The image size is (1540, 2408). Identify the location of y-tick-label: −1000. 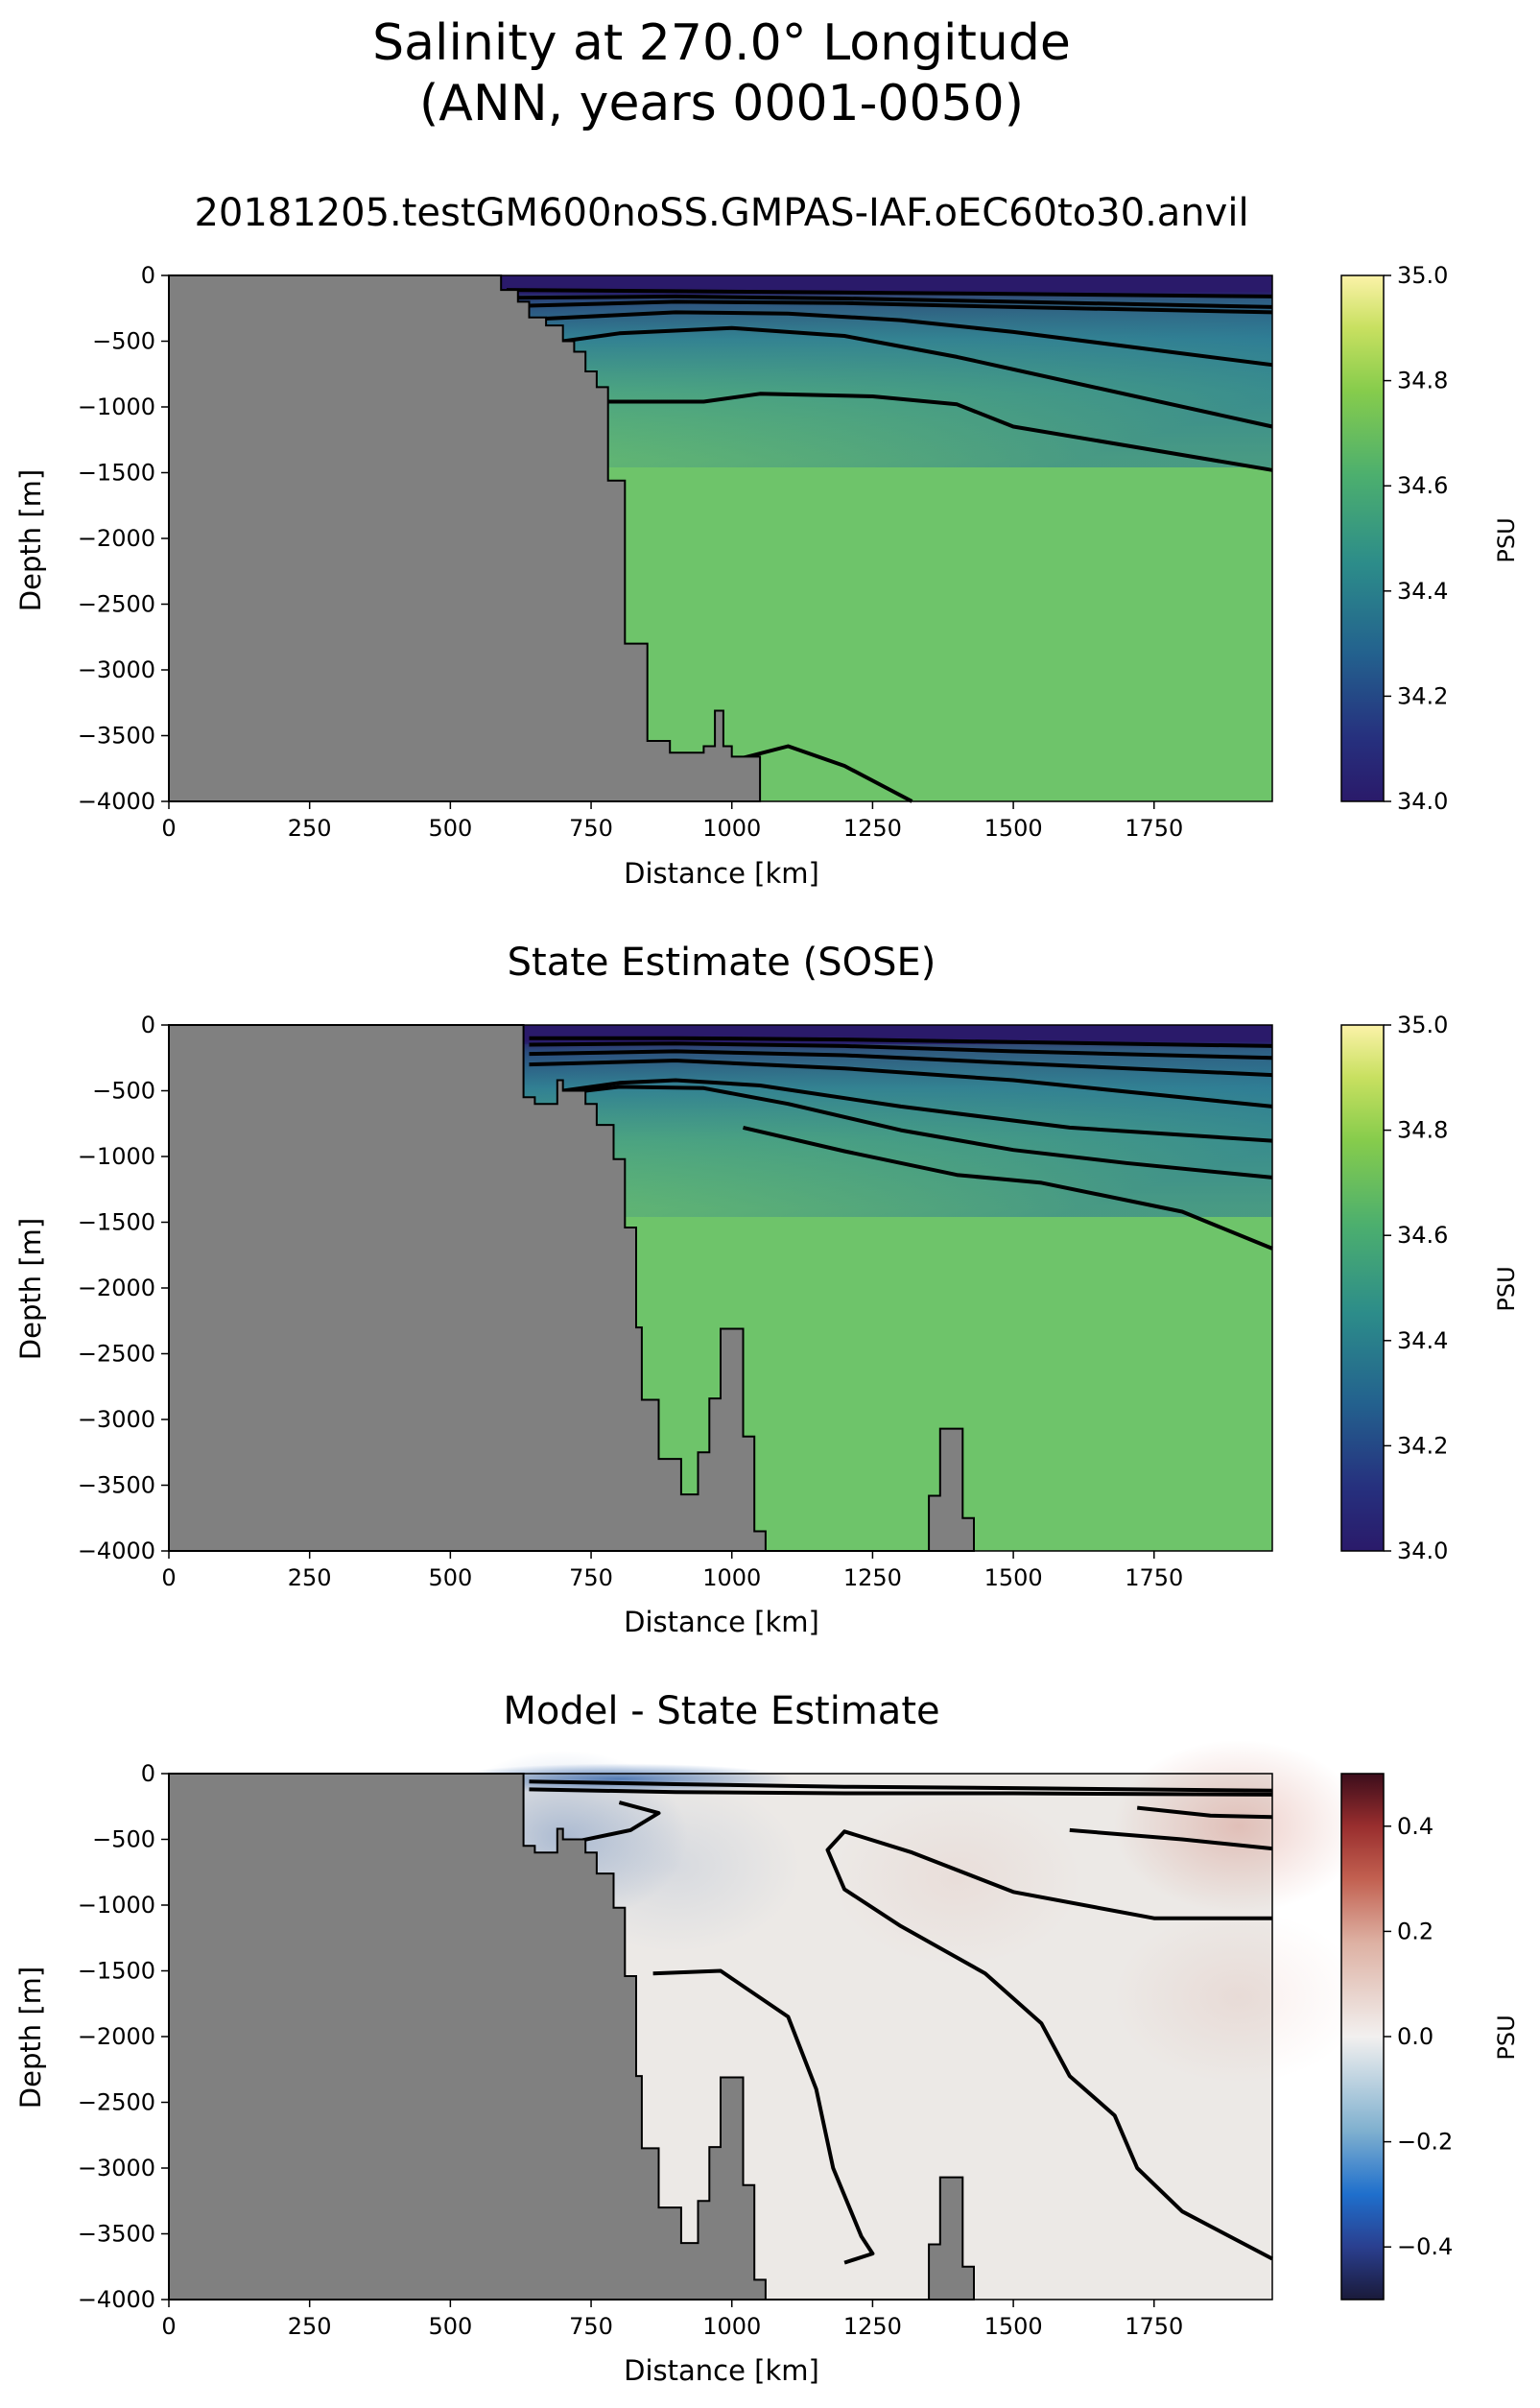
(116, 1905).